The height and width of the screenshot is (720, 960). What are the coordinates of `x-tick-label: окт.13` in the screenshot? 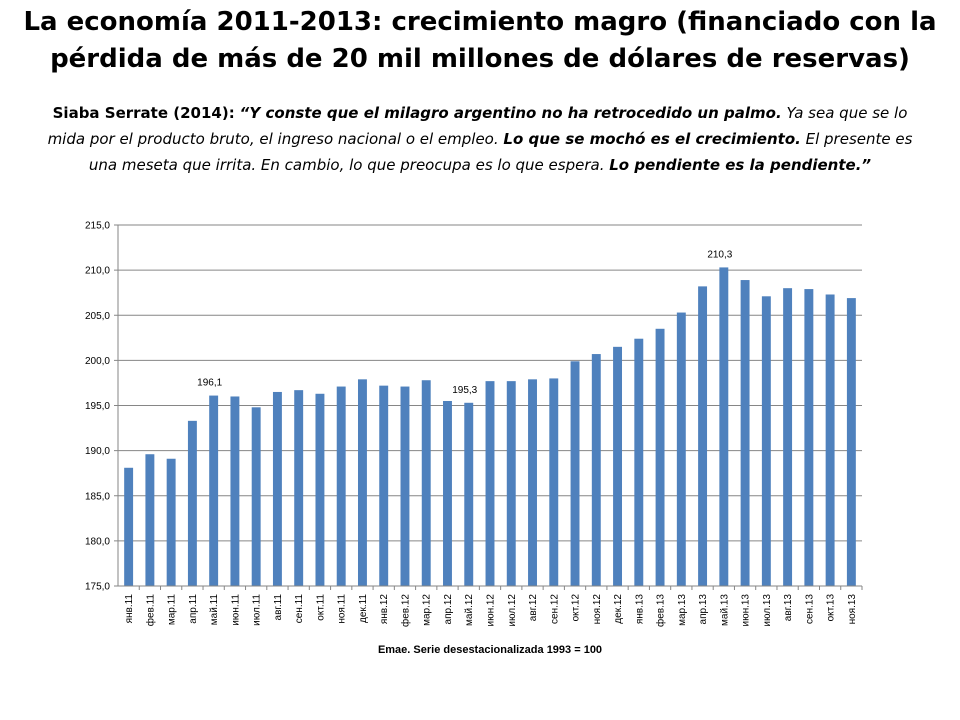 It's located at (831, 608).